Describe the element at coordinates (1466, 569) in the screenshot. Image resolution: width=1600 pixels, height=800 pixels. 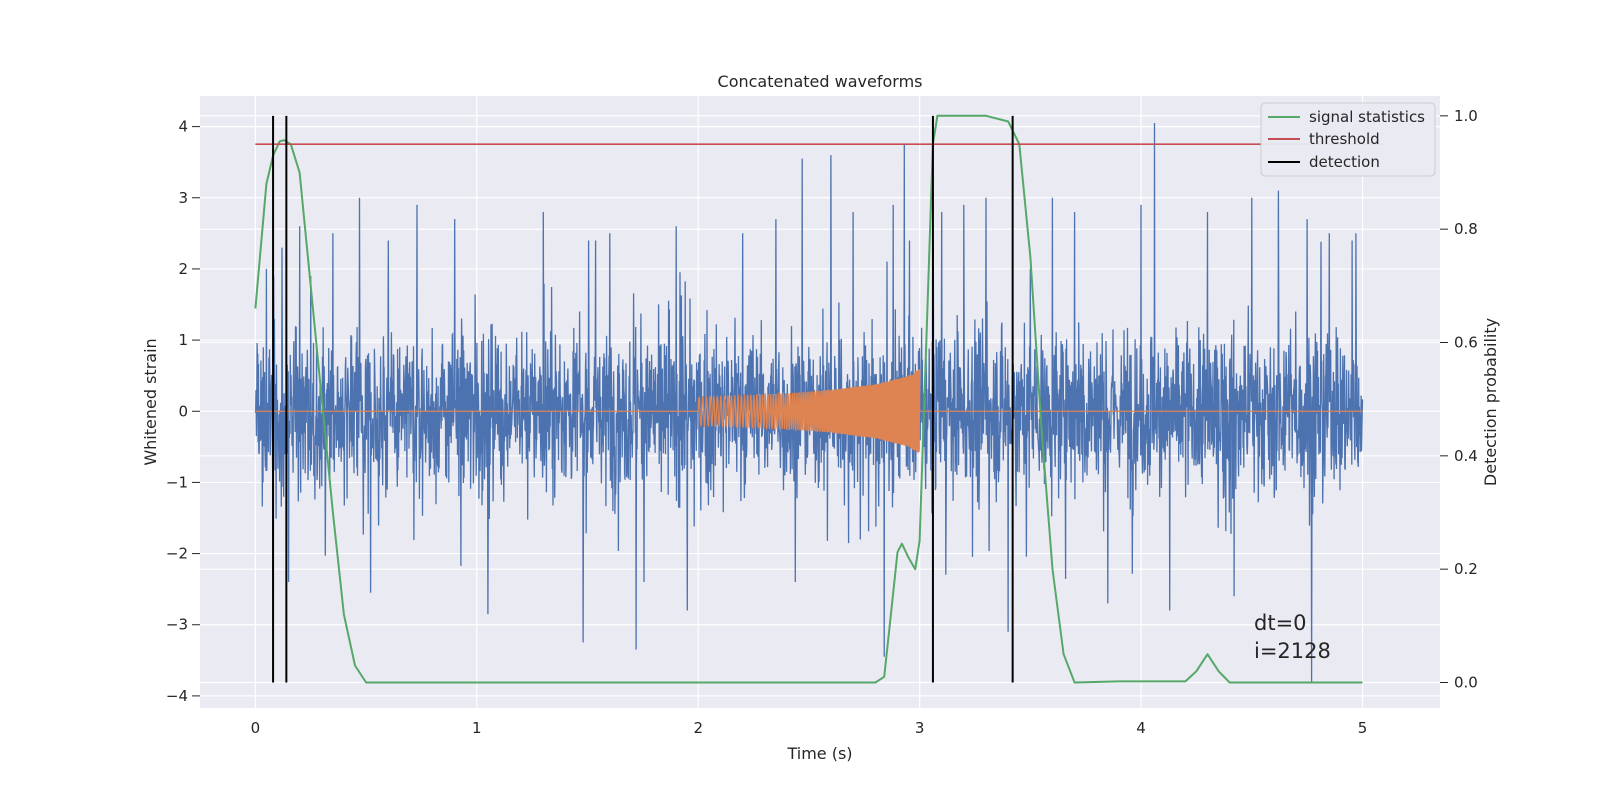
I see `y2-tick-label: 0.2` at that location.